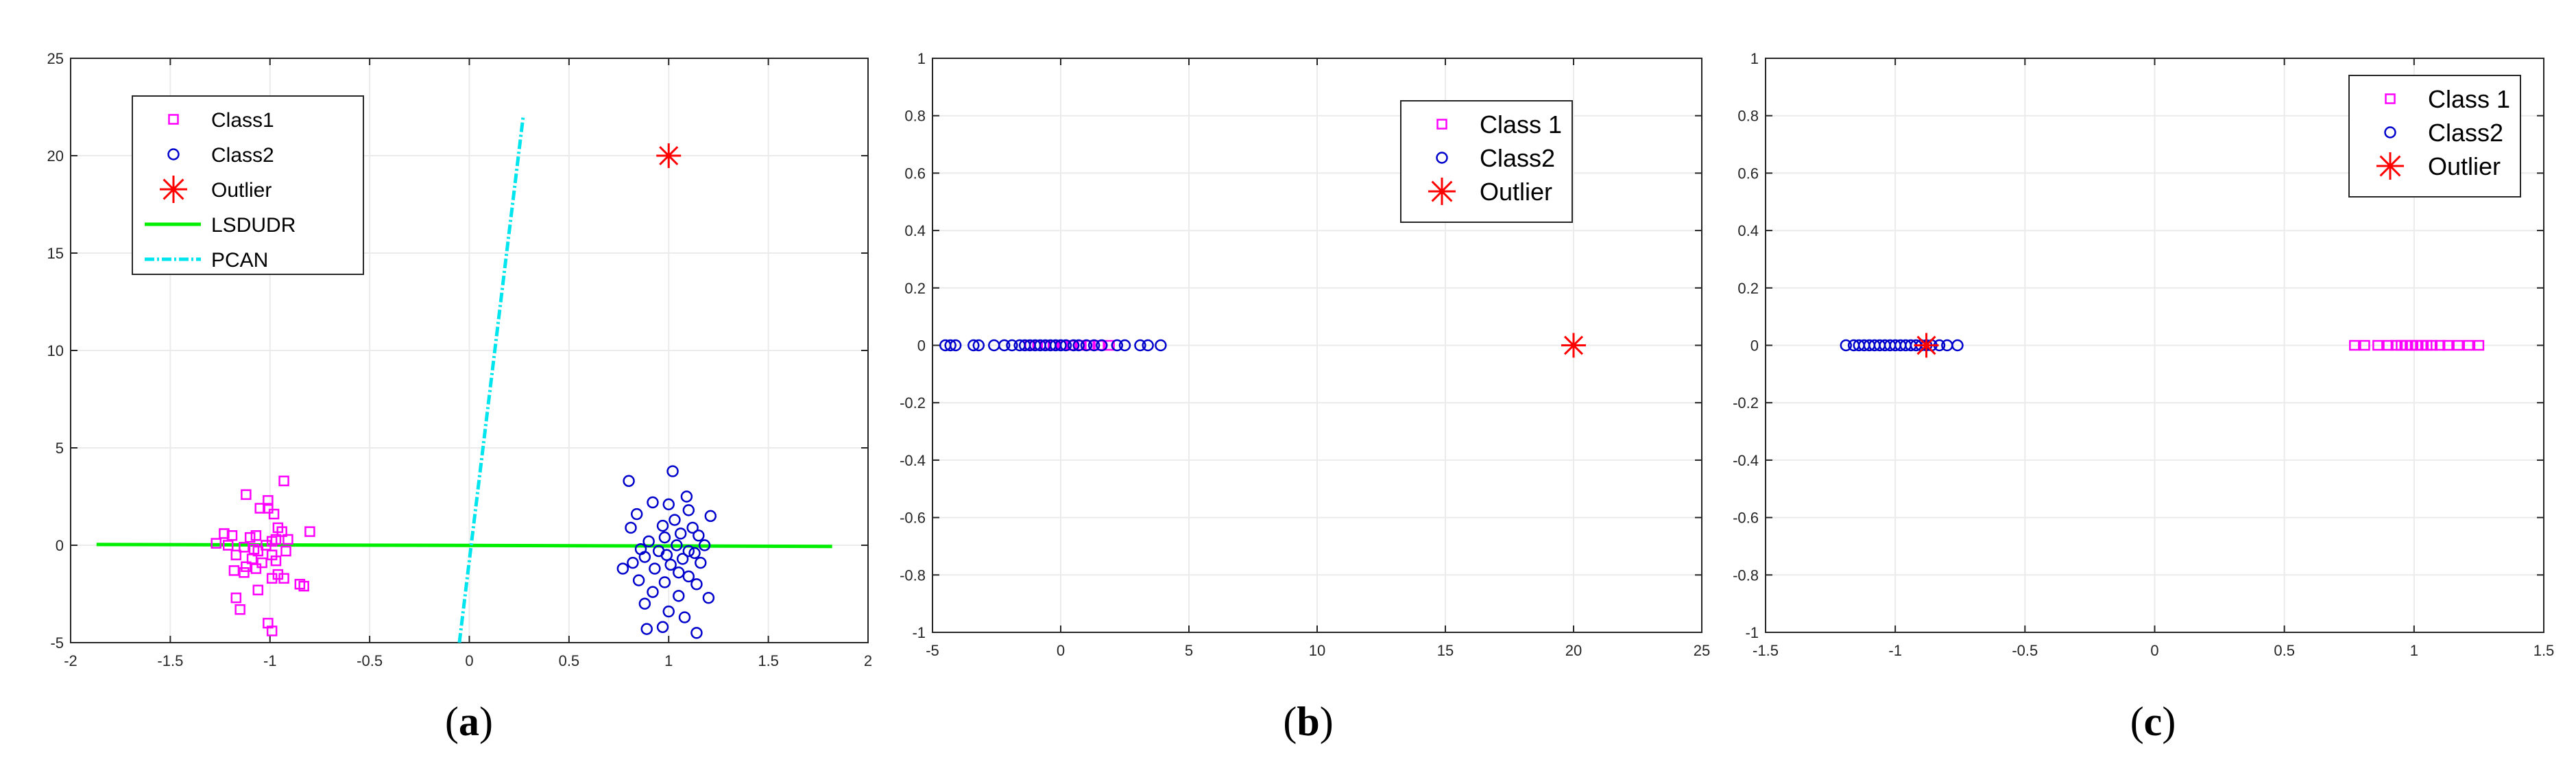 This screenshot has height=775, width=2576. Describe the element at coordinates (174, 119) in the screenshot. I see `legend-swatch-class1` at that location.